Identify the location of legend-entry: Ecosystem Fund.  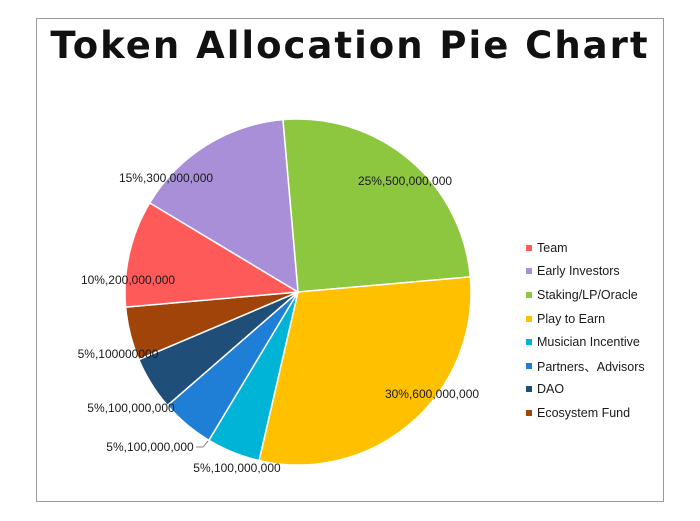
(585, 413).